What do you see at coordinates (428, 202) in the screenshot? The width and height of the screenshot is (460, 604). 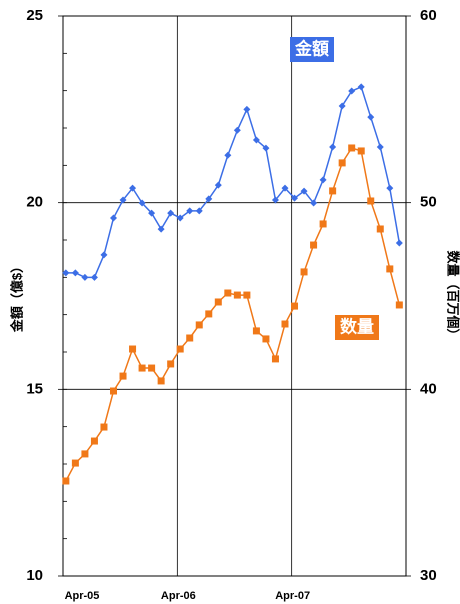 I see `y2-tick-label: 50` at bounding box center [428, 202].